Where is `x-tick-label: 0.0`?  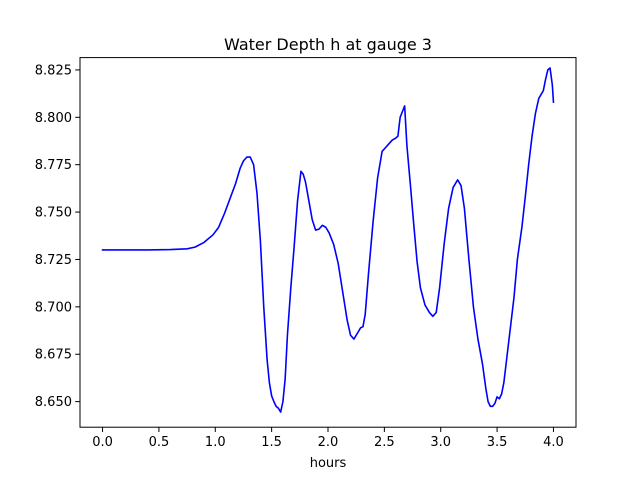
x-tick-label: 0.0 is located at coordinates (102, 442).